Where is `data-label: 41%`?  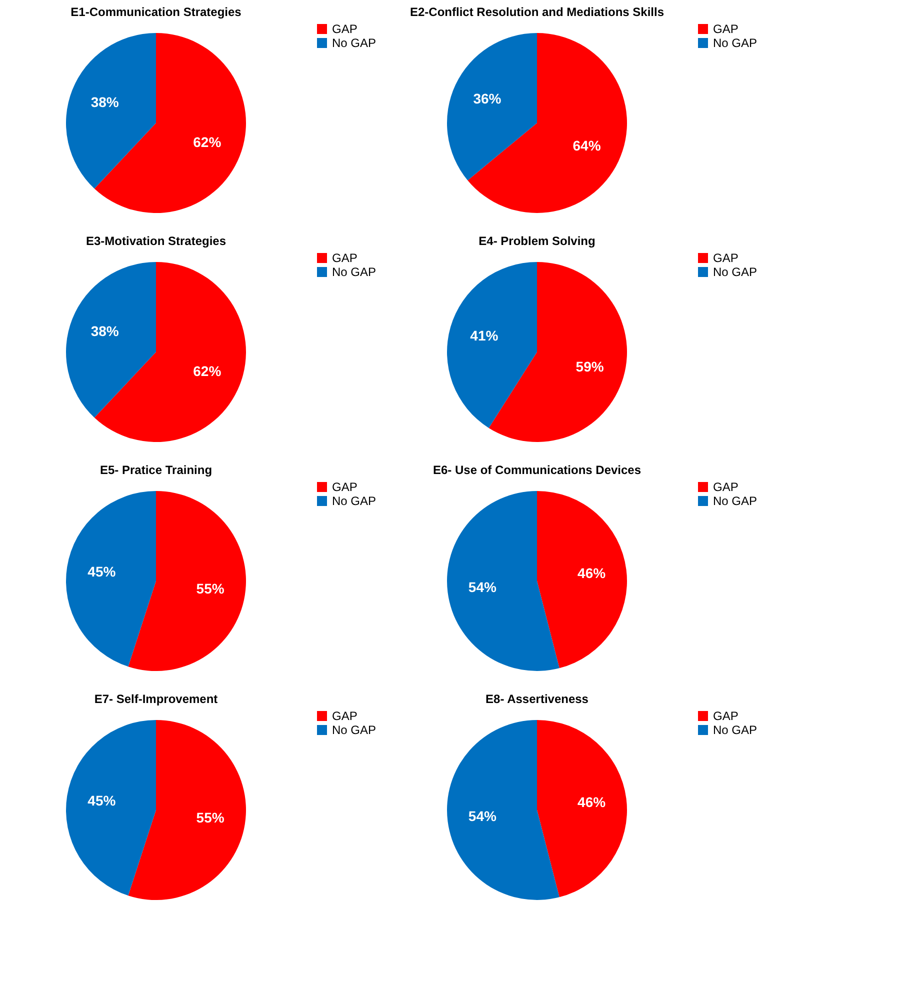
data-label: 41% is located at coordinates (484, 336).